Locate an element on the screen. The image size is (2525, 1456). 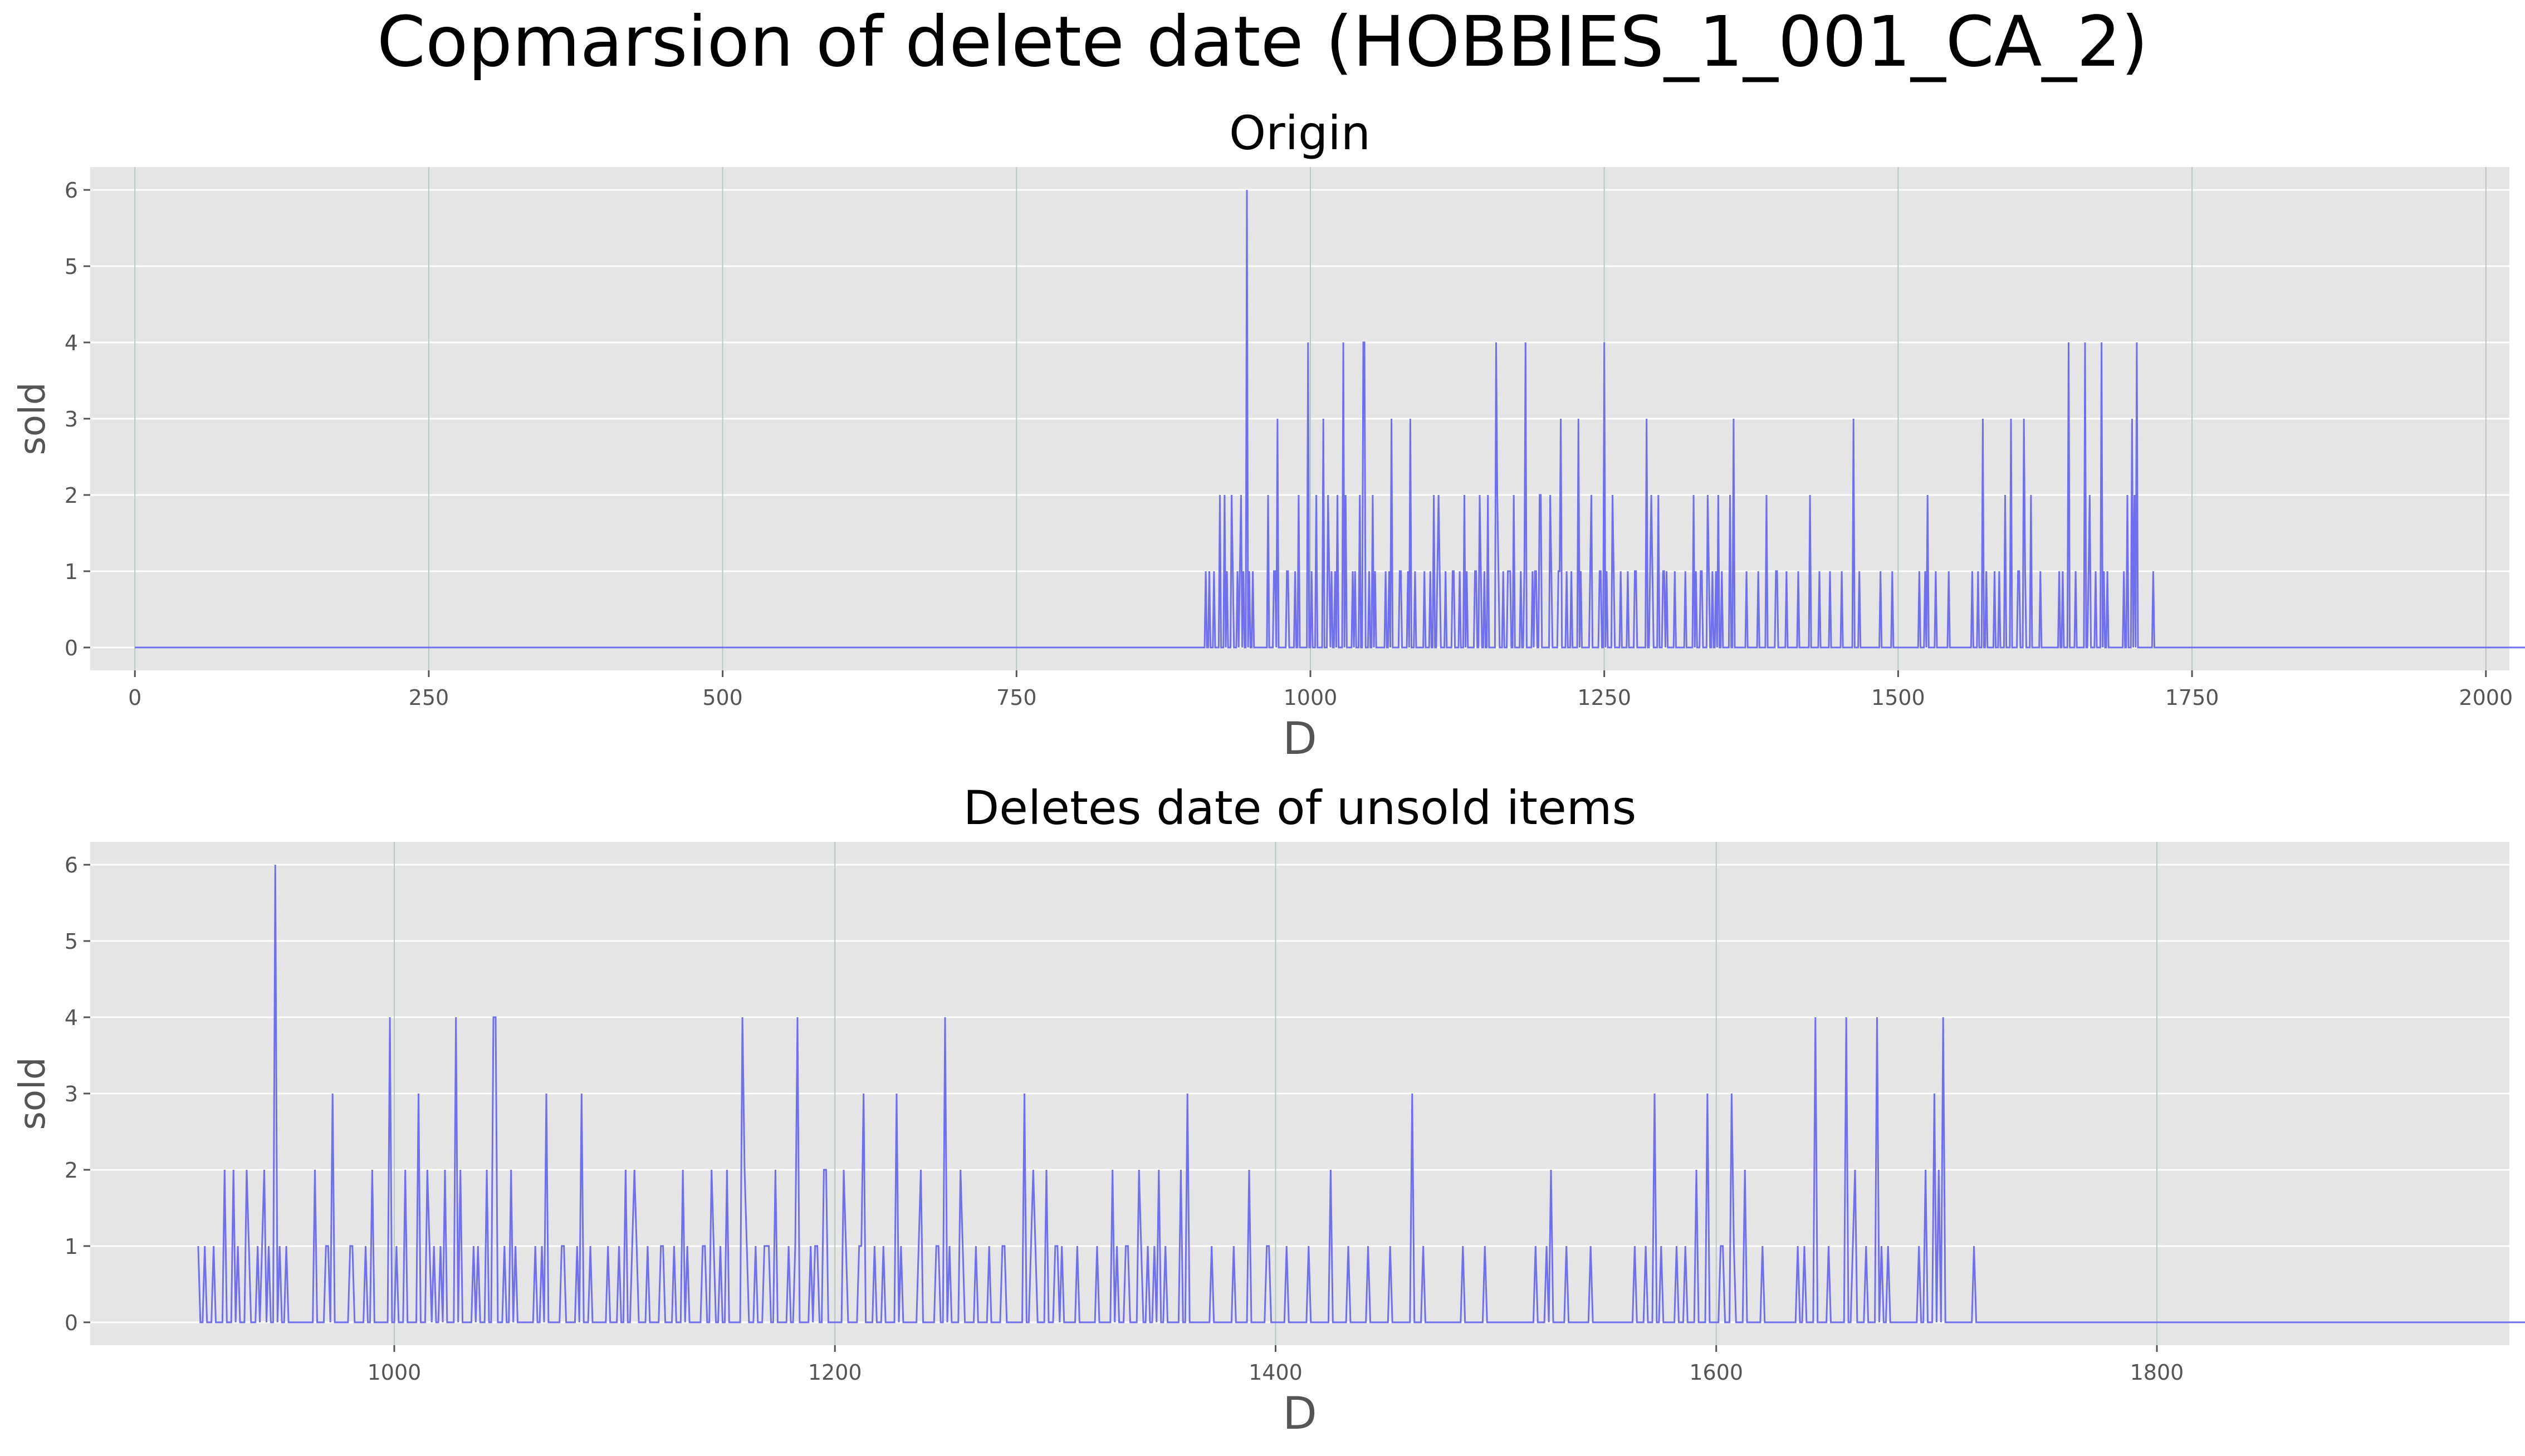
chart-origin-xtick-label: 250 is located at coordinates (429, 697).